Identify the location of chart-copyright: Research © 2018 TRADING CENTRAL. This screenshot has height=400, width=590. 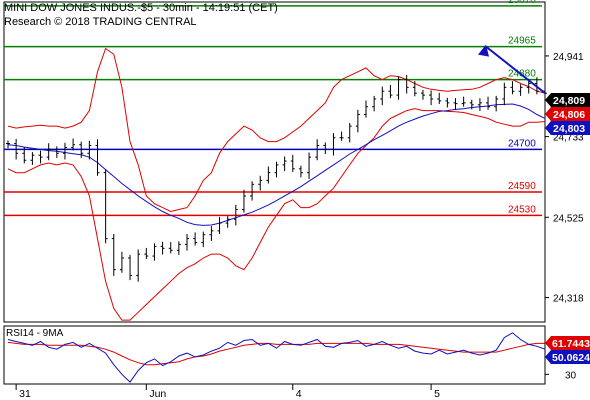
(100, 22).